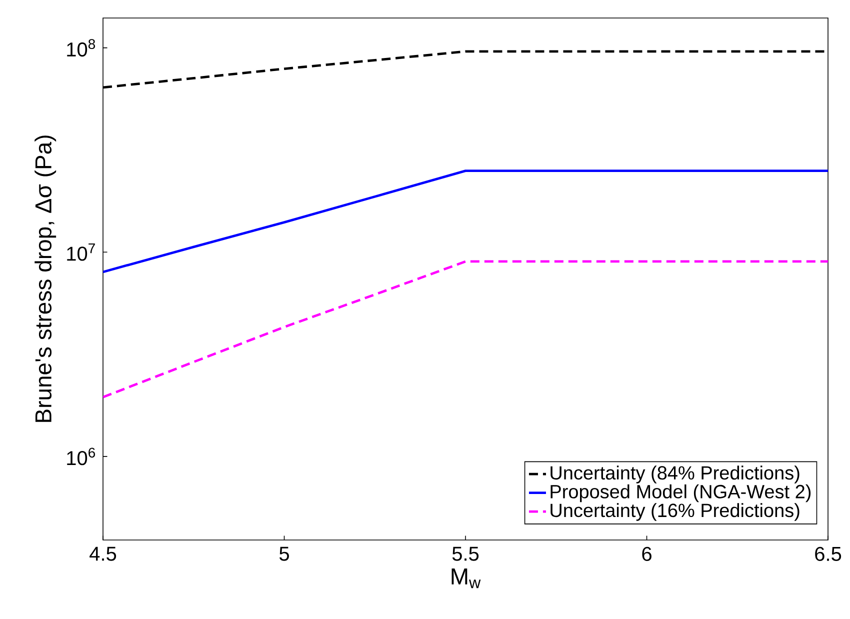 This screenshot has height=619, width=850. Describe the element at coordinates (465, 553) in the screenshot. I see `x-tick-label: 5.5` at that location.